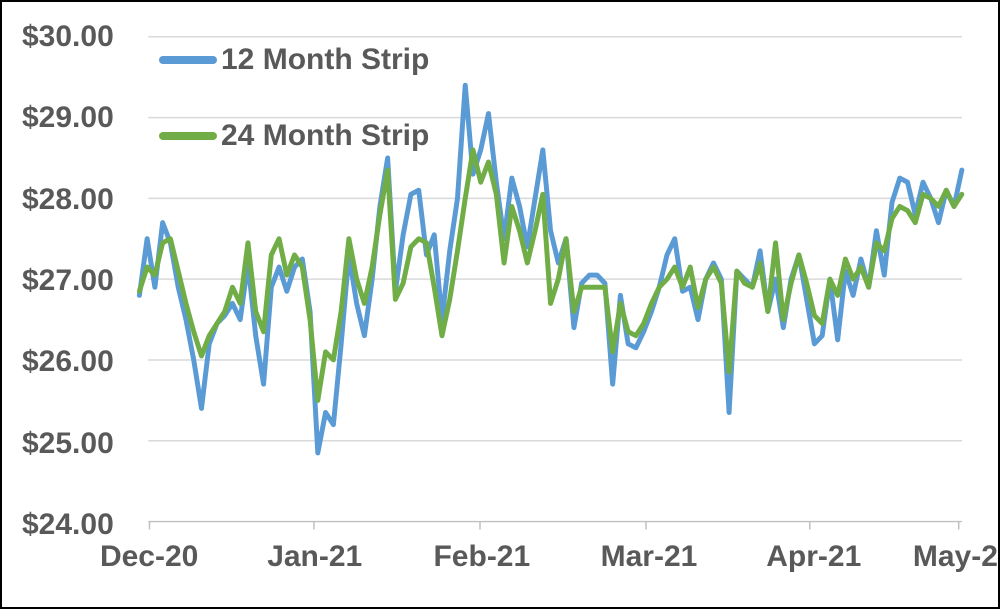 The width and height of the screenshot is (1000, 609). What do you see at coordinates (68, 118) in the screenshot?
I see `y-axis-label-29: $29.00` at bounding box center [68, 118].